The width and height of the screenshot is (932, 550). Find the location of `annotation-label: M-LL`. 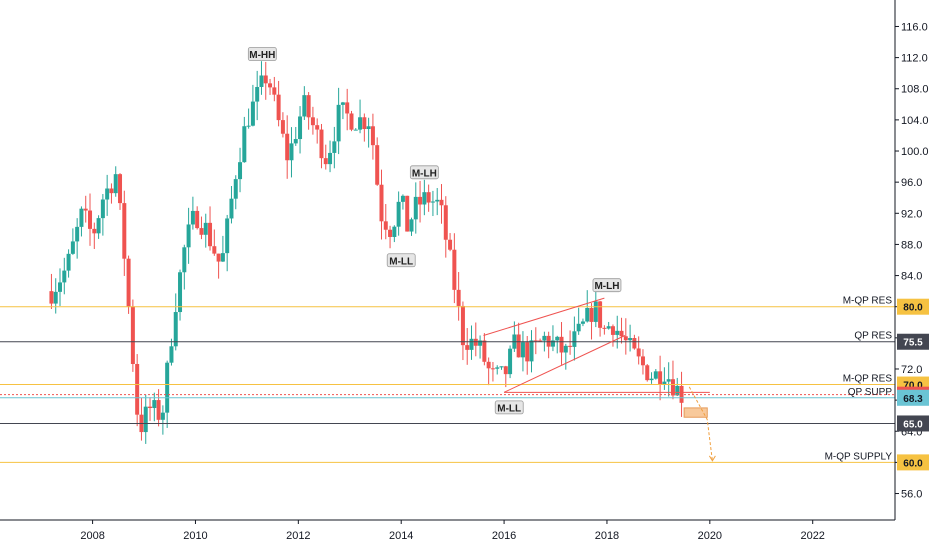

annotation-label: M-LL is located at coordinates (509, 408).